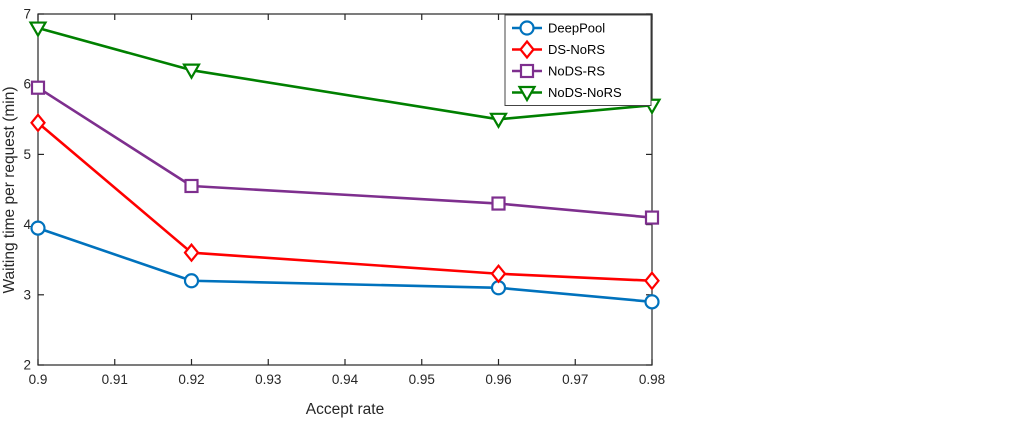 The image size is (1016, 446). I want to click on y-tick-label: 3, so click(27, 294).